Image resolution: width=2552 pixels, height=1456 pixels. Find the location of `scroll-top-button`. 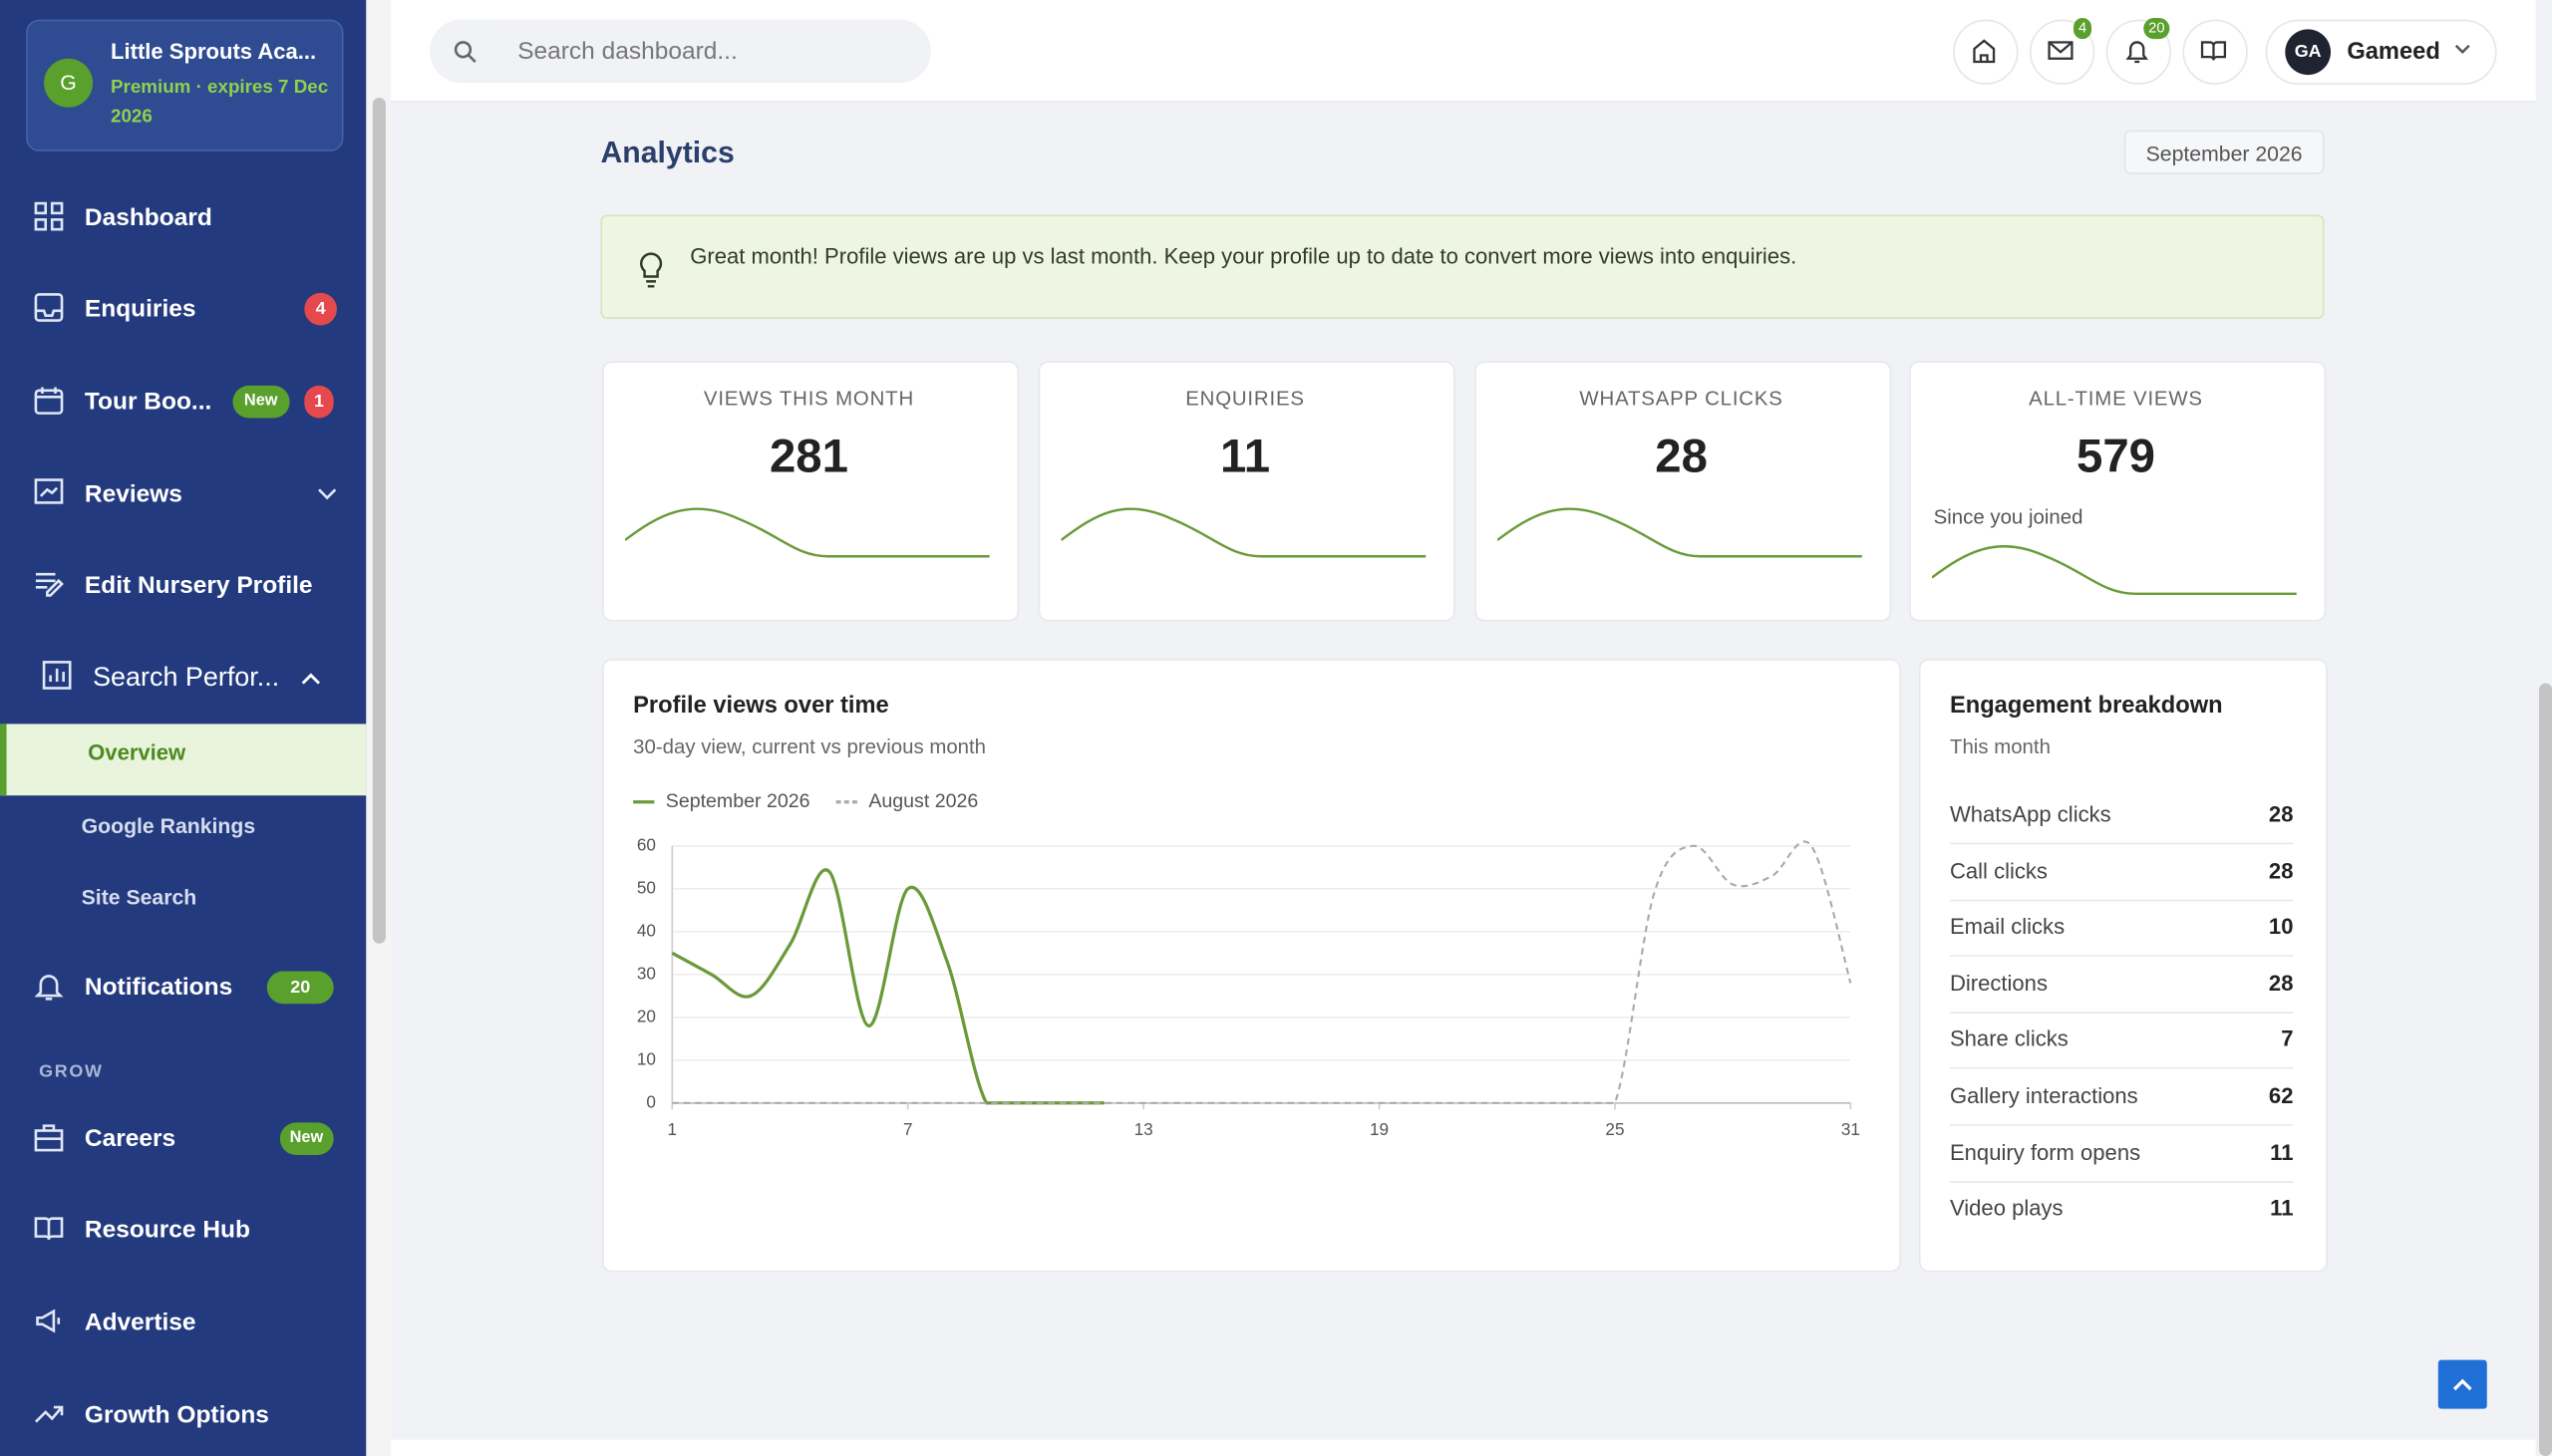

scroll-top-button is located at coordinates (2462, 1384).